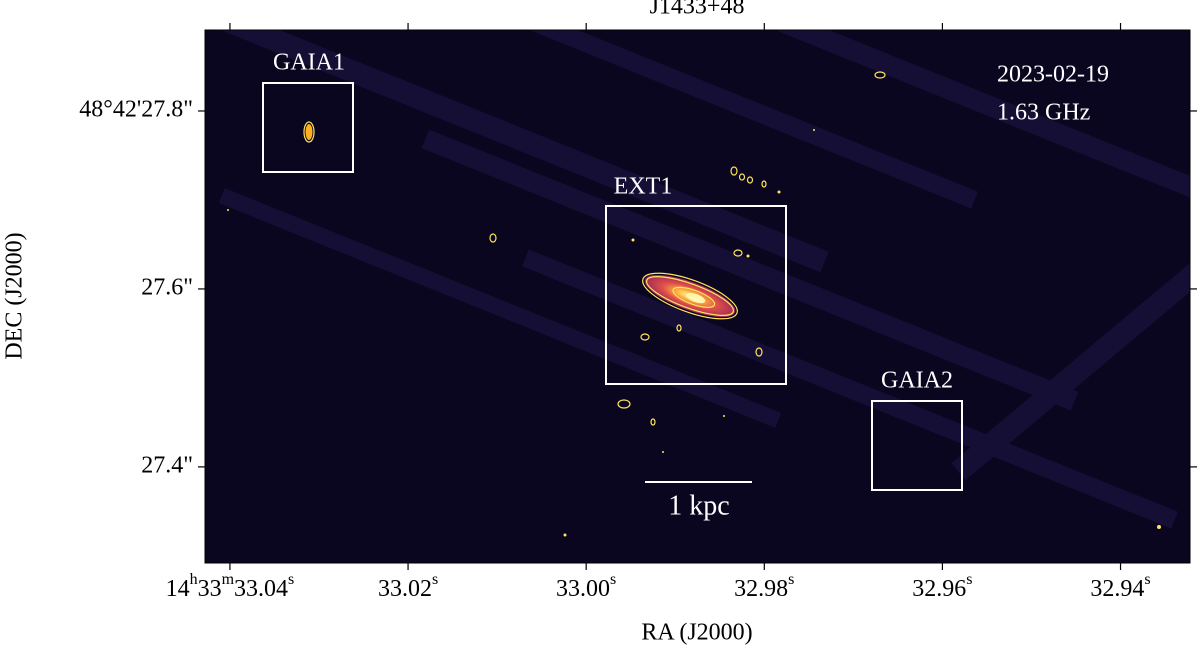 The image size is (1200, 663). I want to click on scale-label: 1 kpc, so click(698, 505).